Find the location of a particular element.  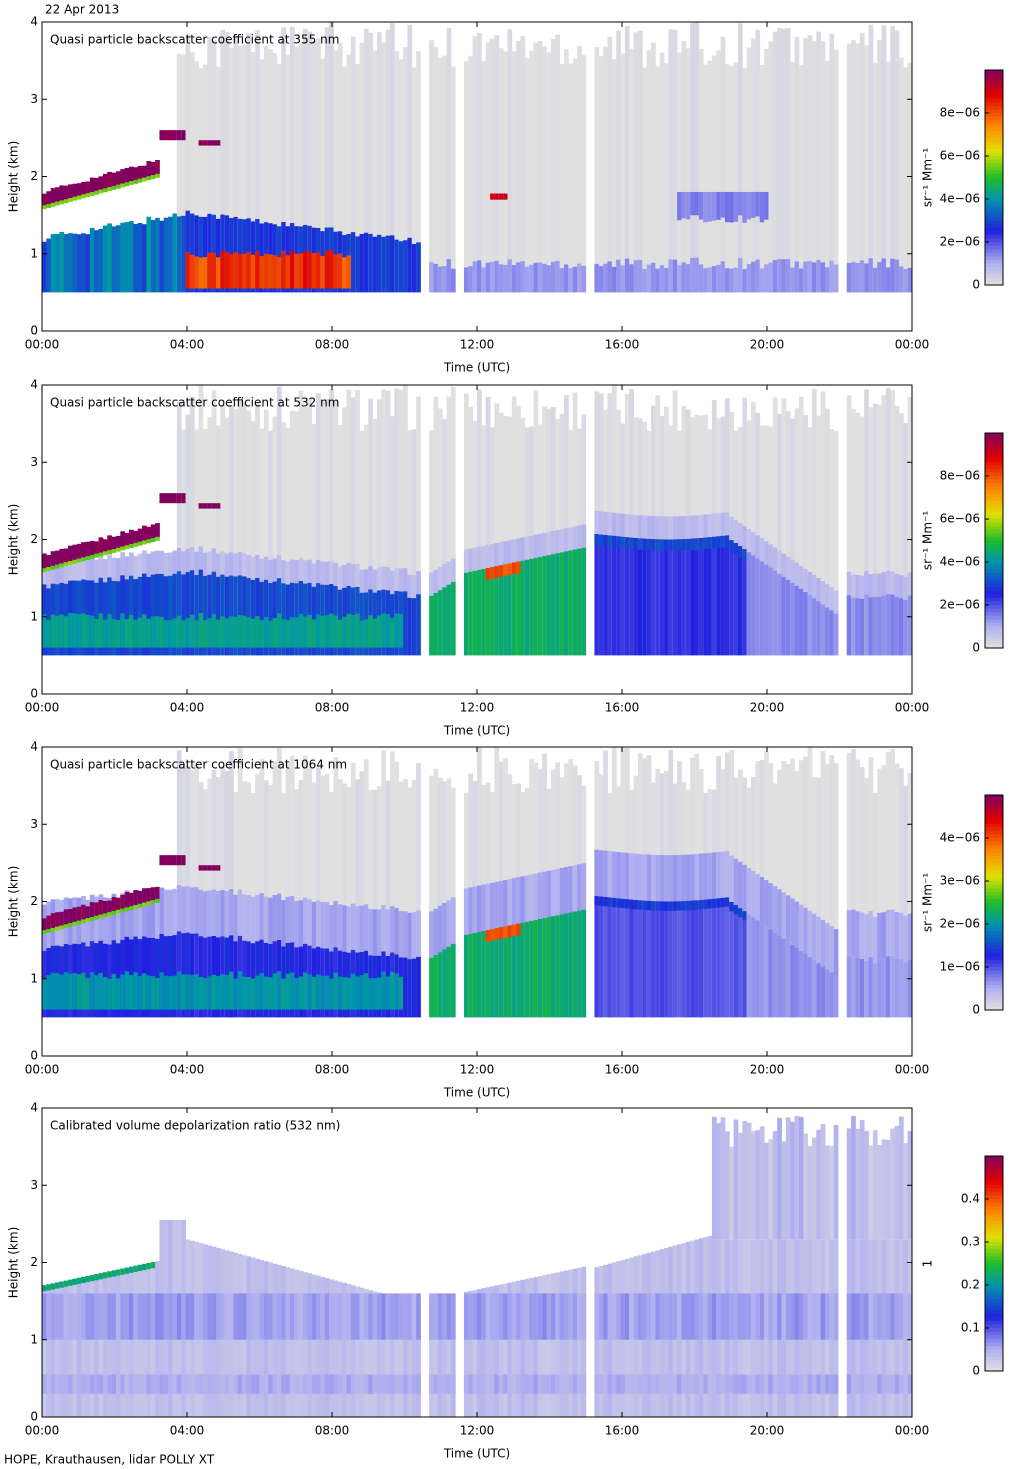

y-tick-label: 4 is located at coordinates (34, 747).